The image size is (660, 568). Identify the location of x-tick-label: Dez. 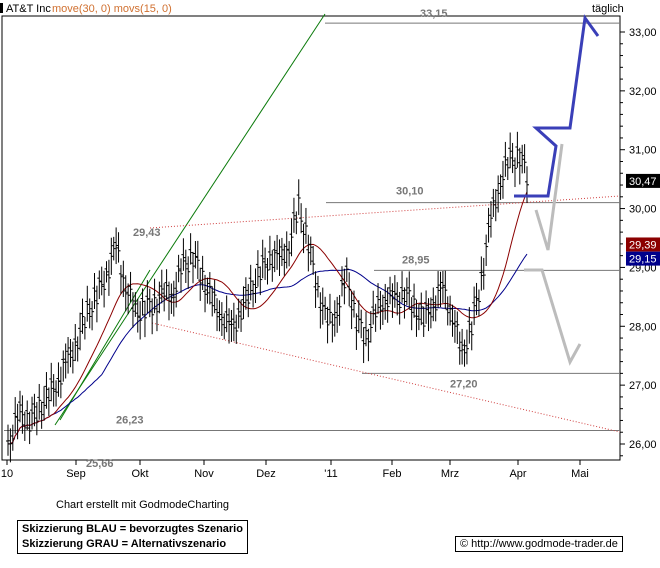
(266, 474).